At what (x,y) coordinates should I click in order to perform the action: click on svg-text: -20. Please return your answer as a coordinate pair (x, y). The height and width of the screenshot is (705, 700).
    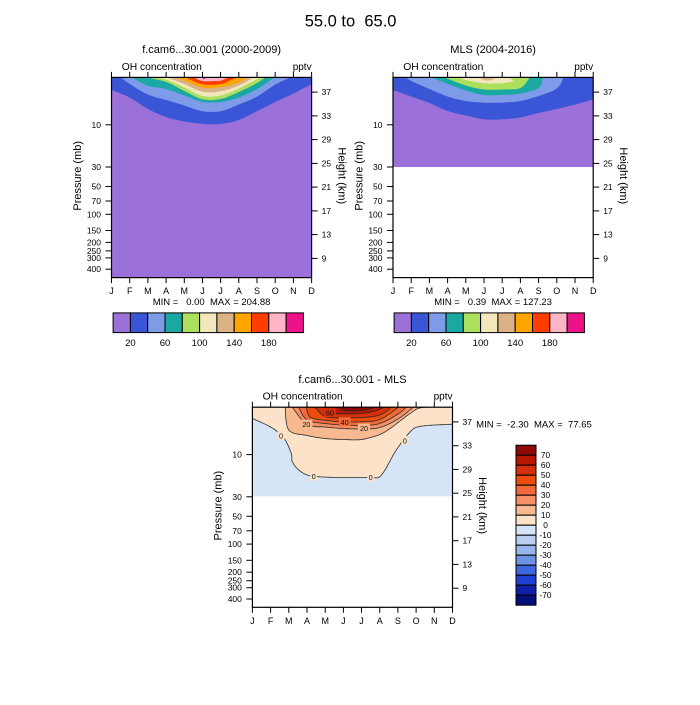
    Looking at the image, I should click on (546, 545).